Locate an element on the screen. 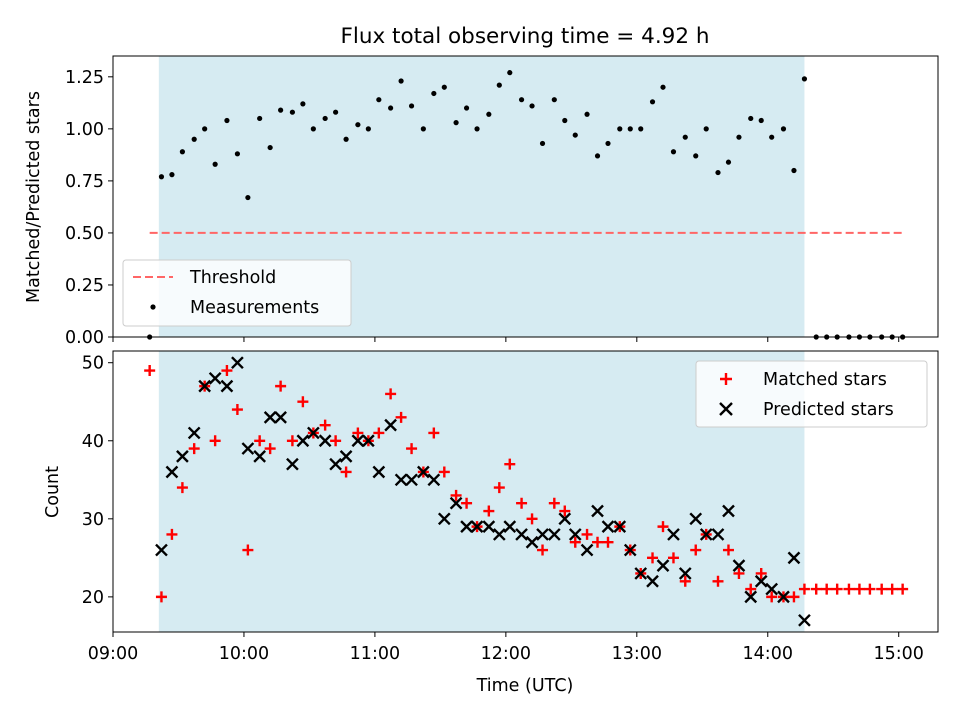 This screenshot has width=960, height=720. top-x-axis-ticks is located at coordinates (506, 339).